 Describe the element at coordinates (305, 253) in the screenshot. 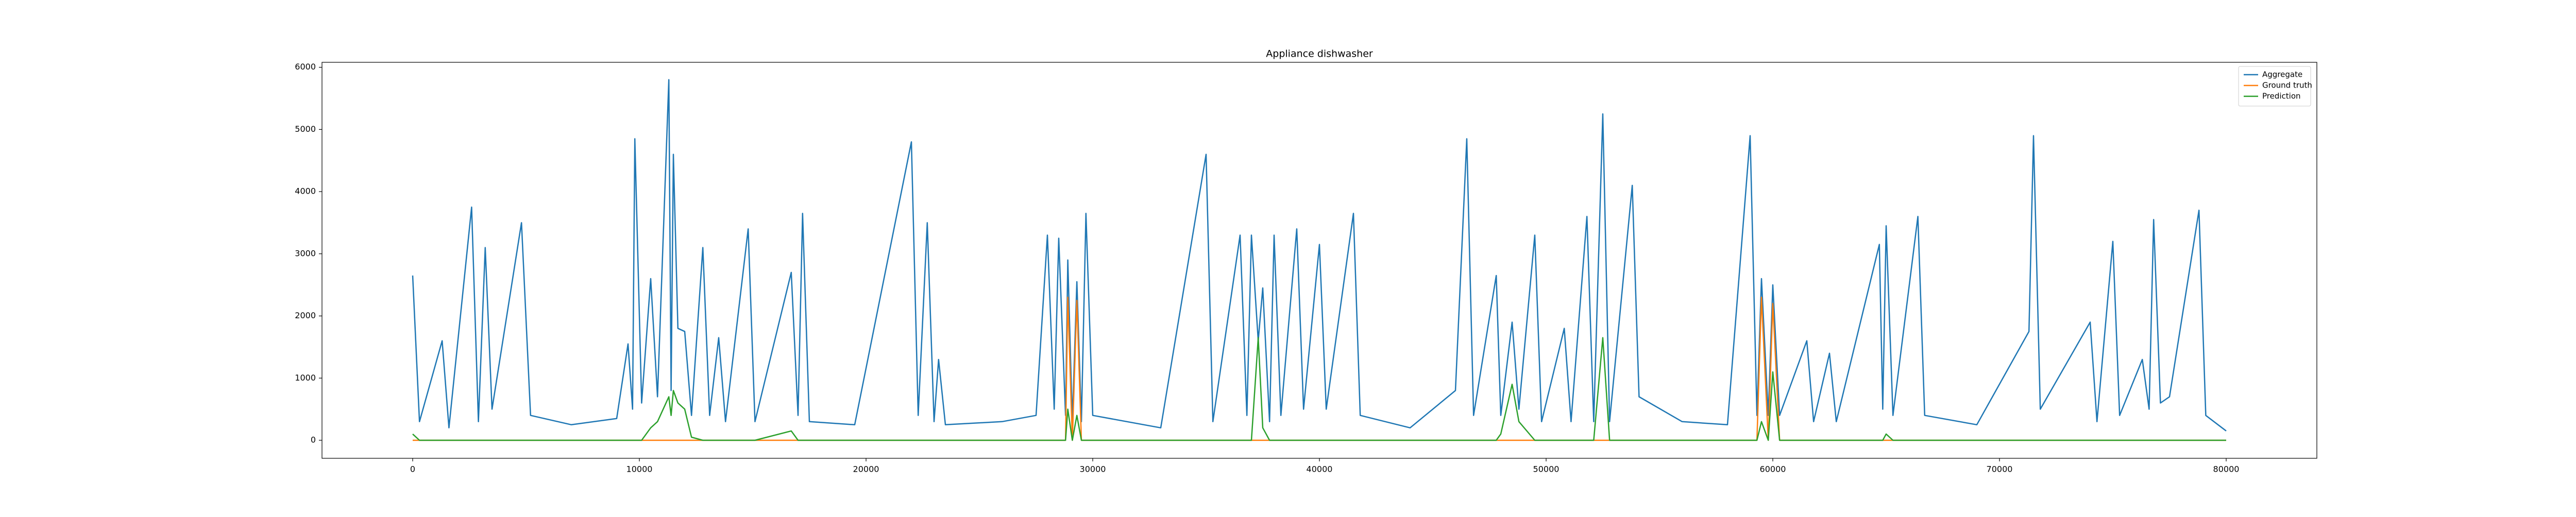

I see `y-tick-label: 3000` at that location.